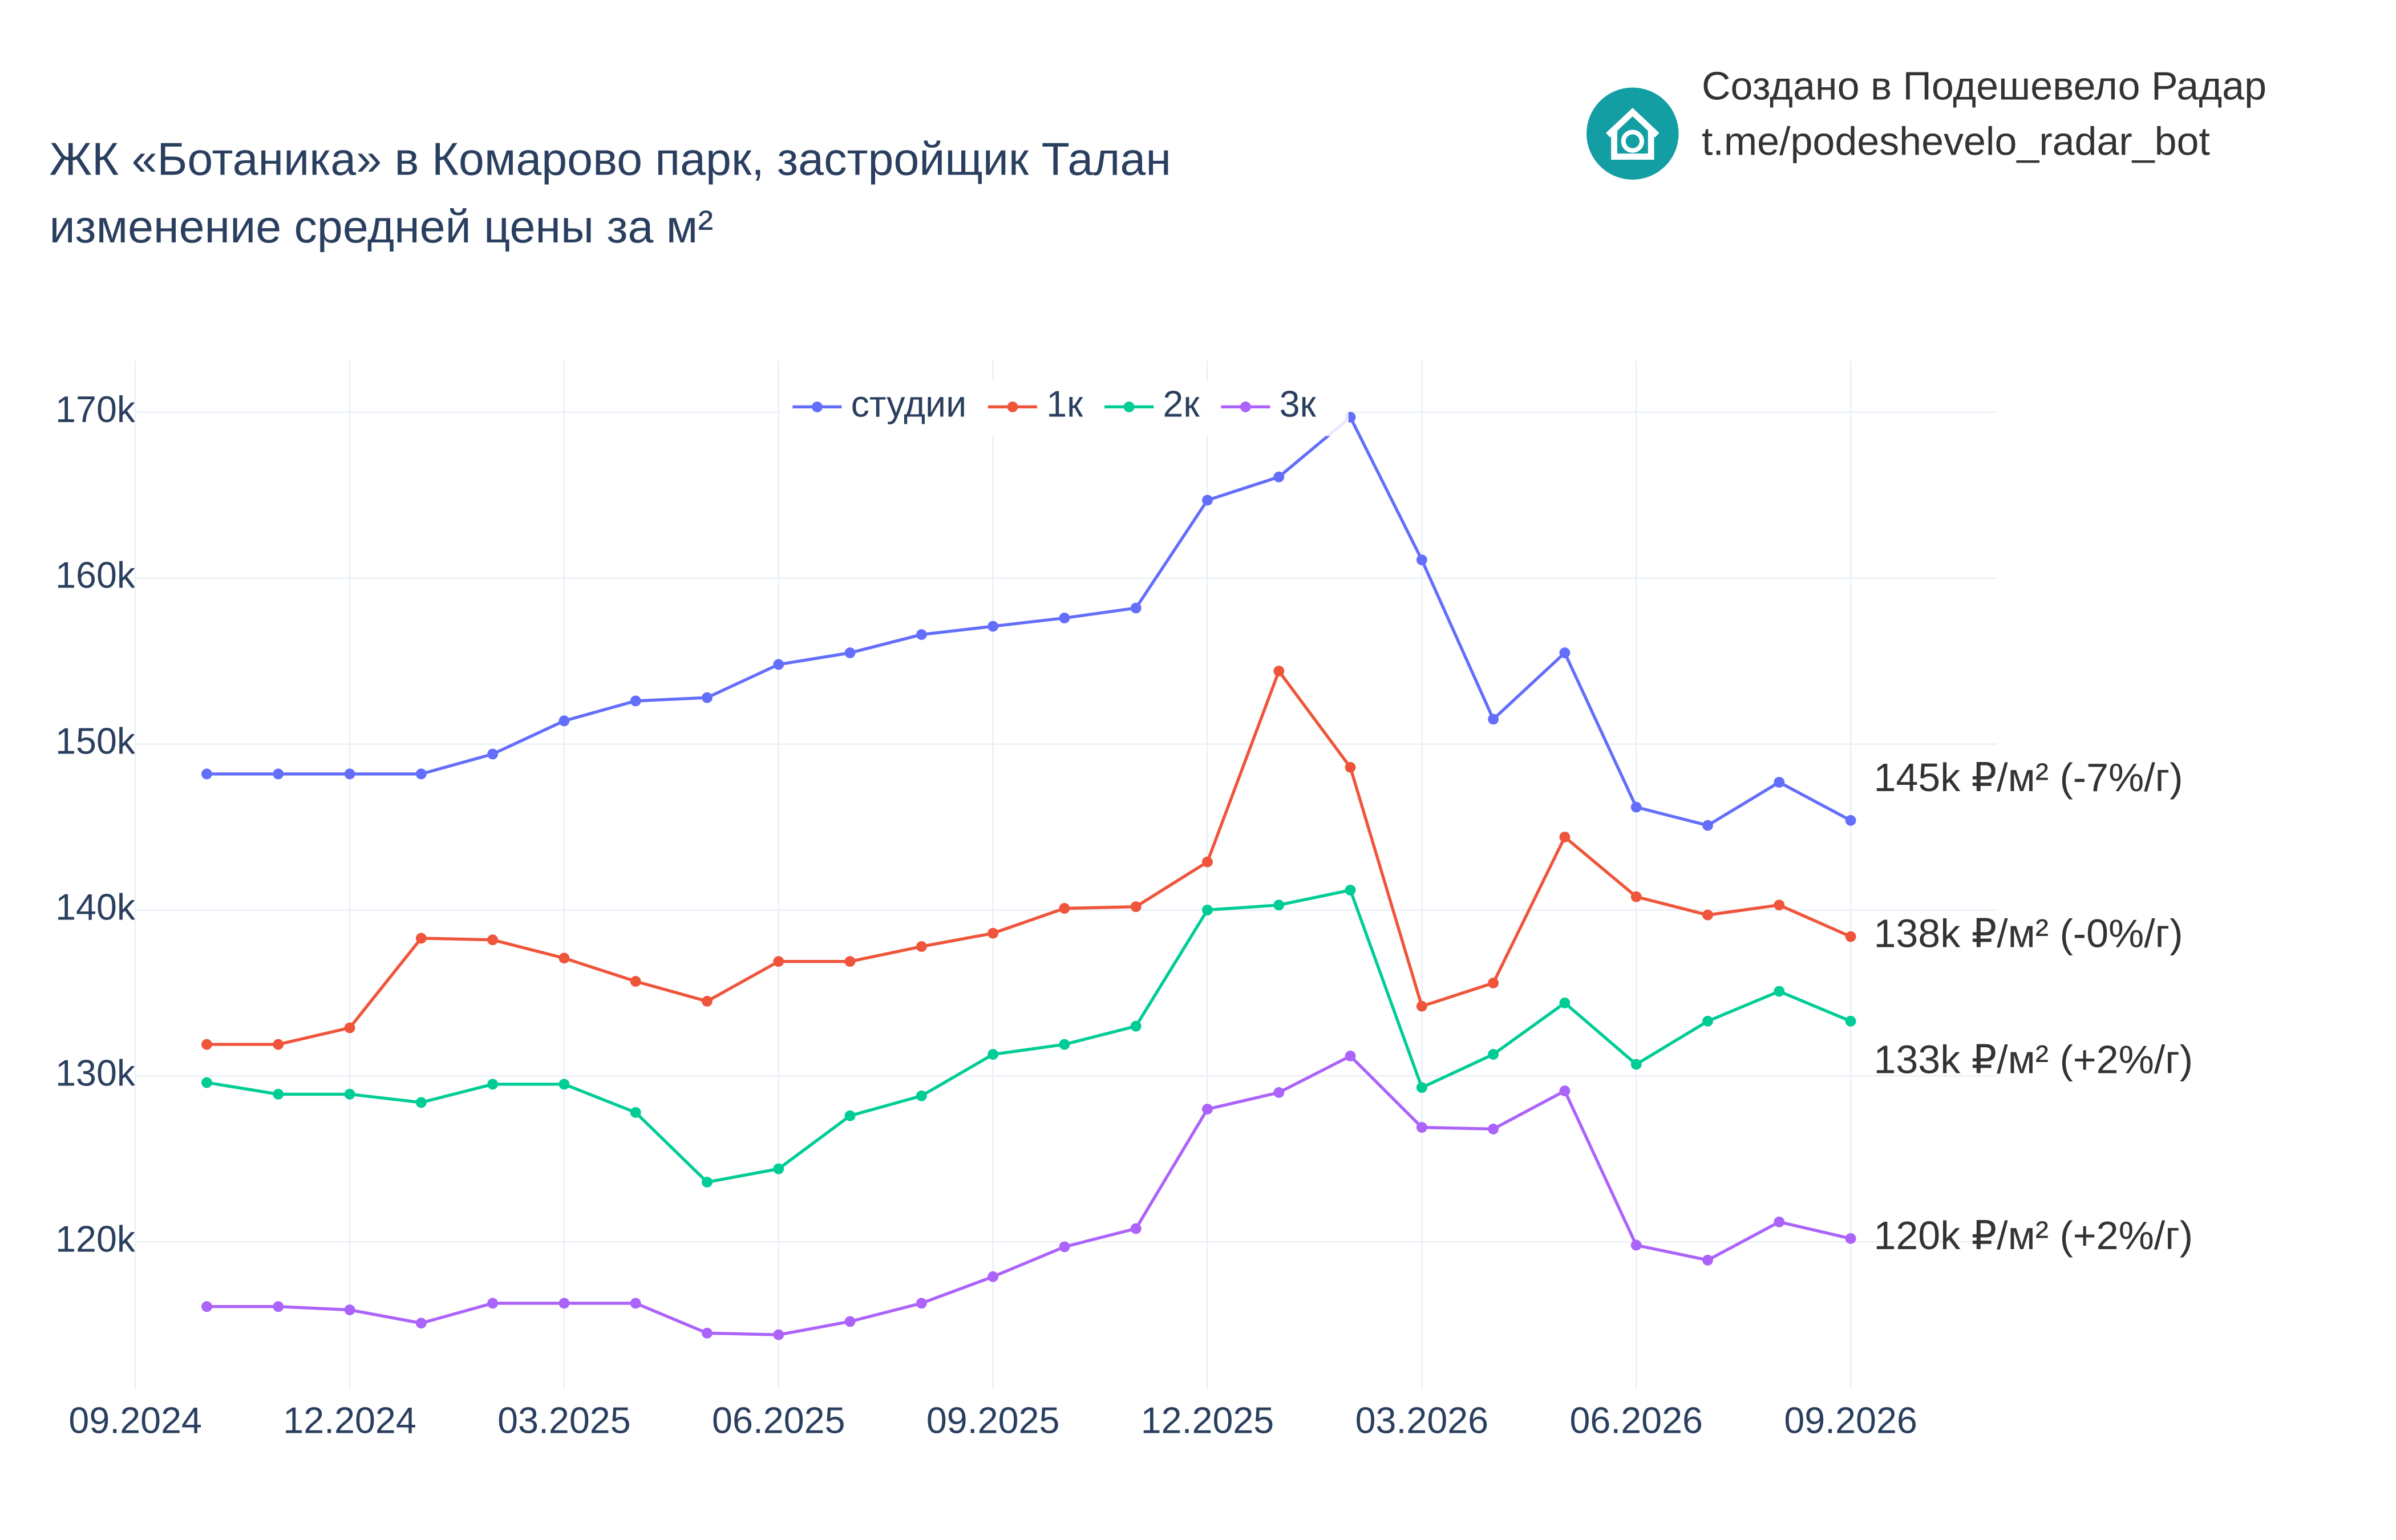 Image resolution: width=2396 pixels, height=1540 pixels. What do you see at coordinates (1985, 86) in the screenshot?
I see `credit: Создано в Подешевело Радар` at bounding box center [1985, 86].